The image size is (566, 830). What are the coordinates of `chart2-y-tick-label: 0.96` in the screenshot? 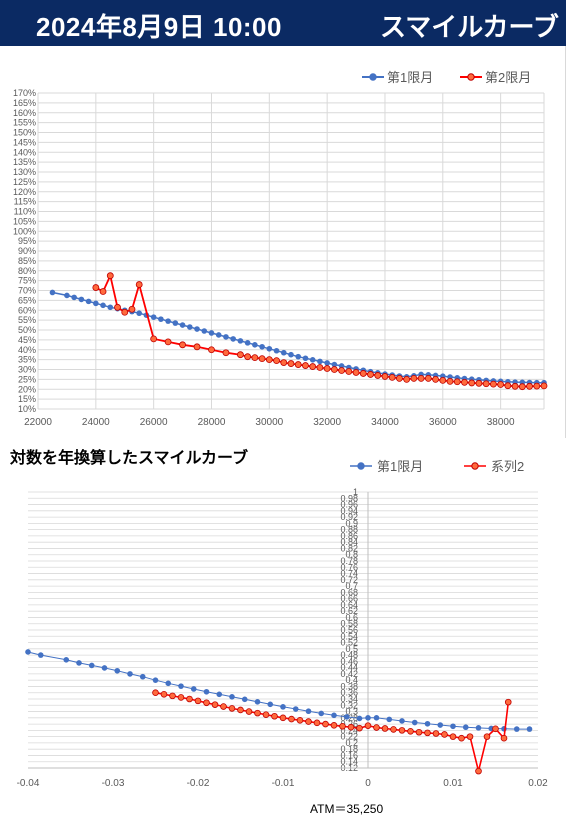 It's located at (349, 505).